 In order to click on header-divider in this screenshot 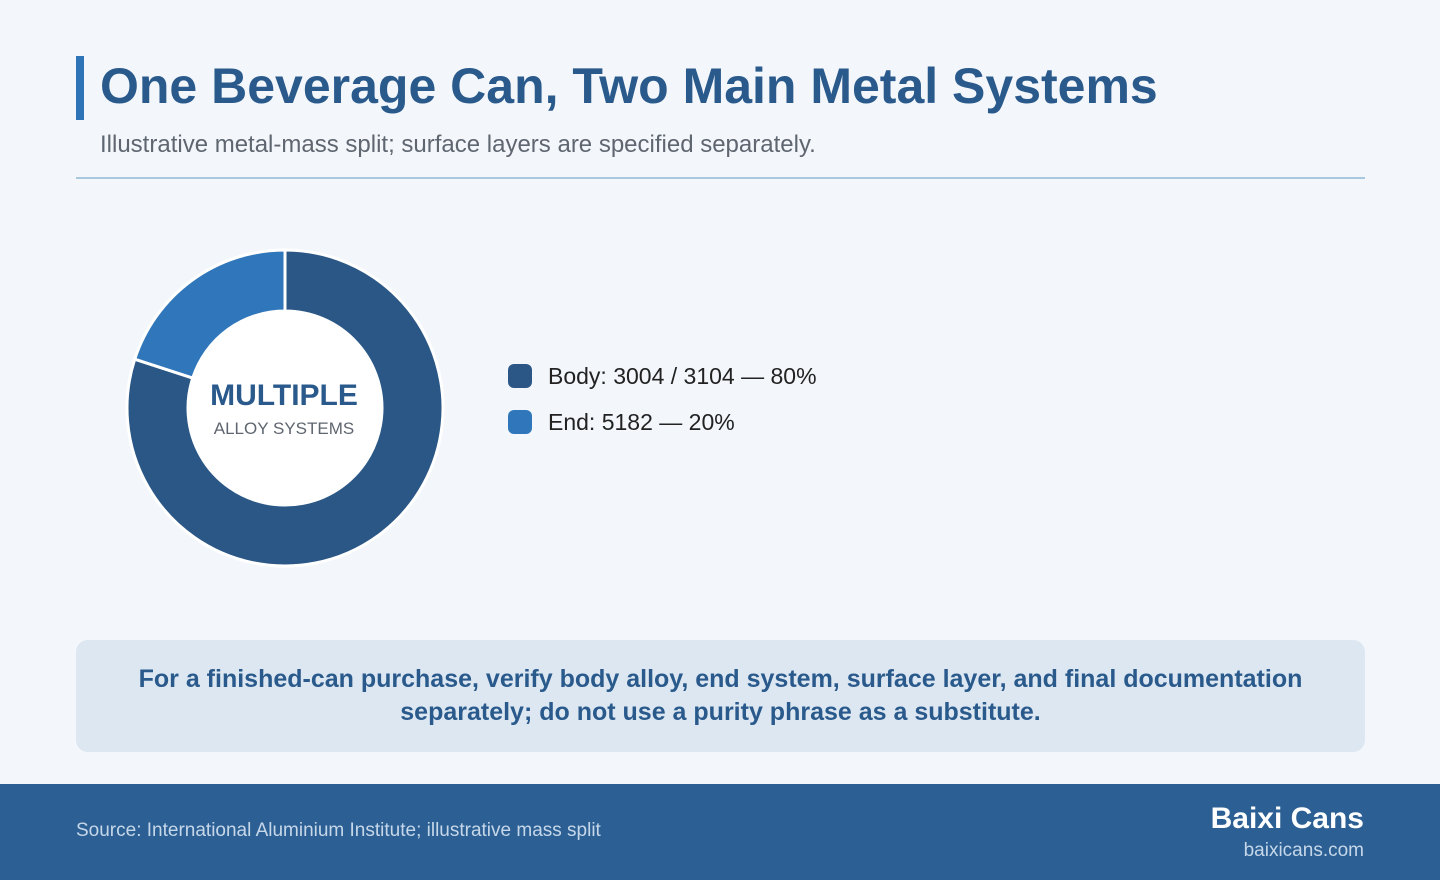, I will do `click(720, 178)`.